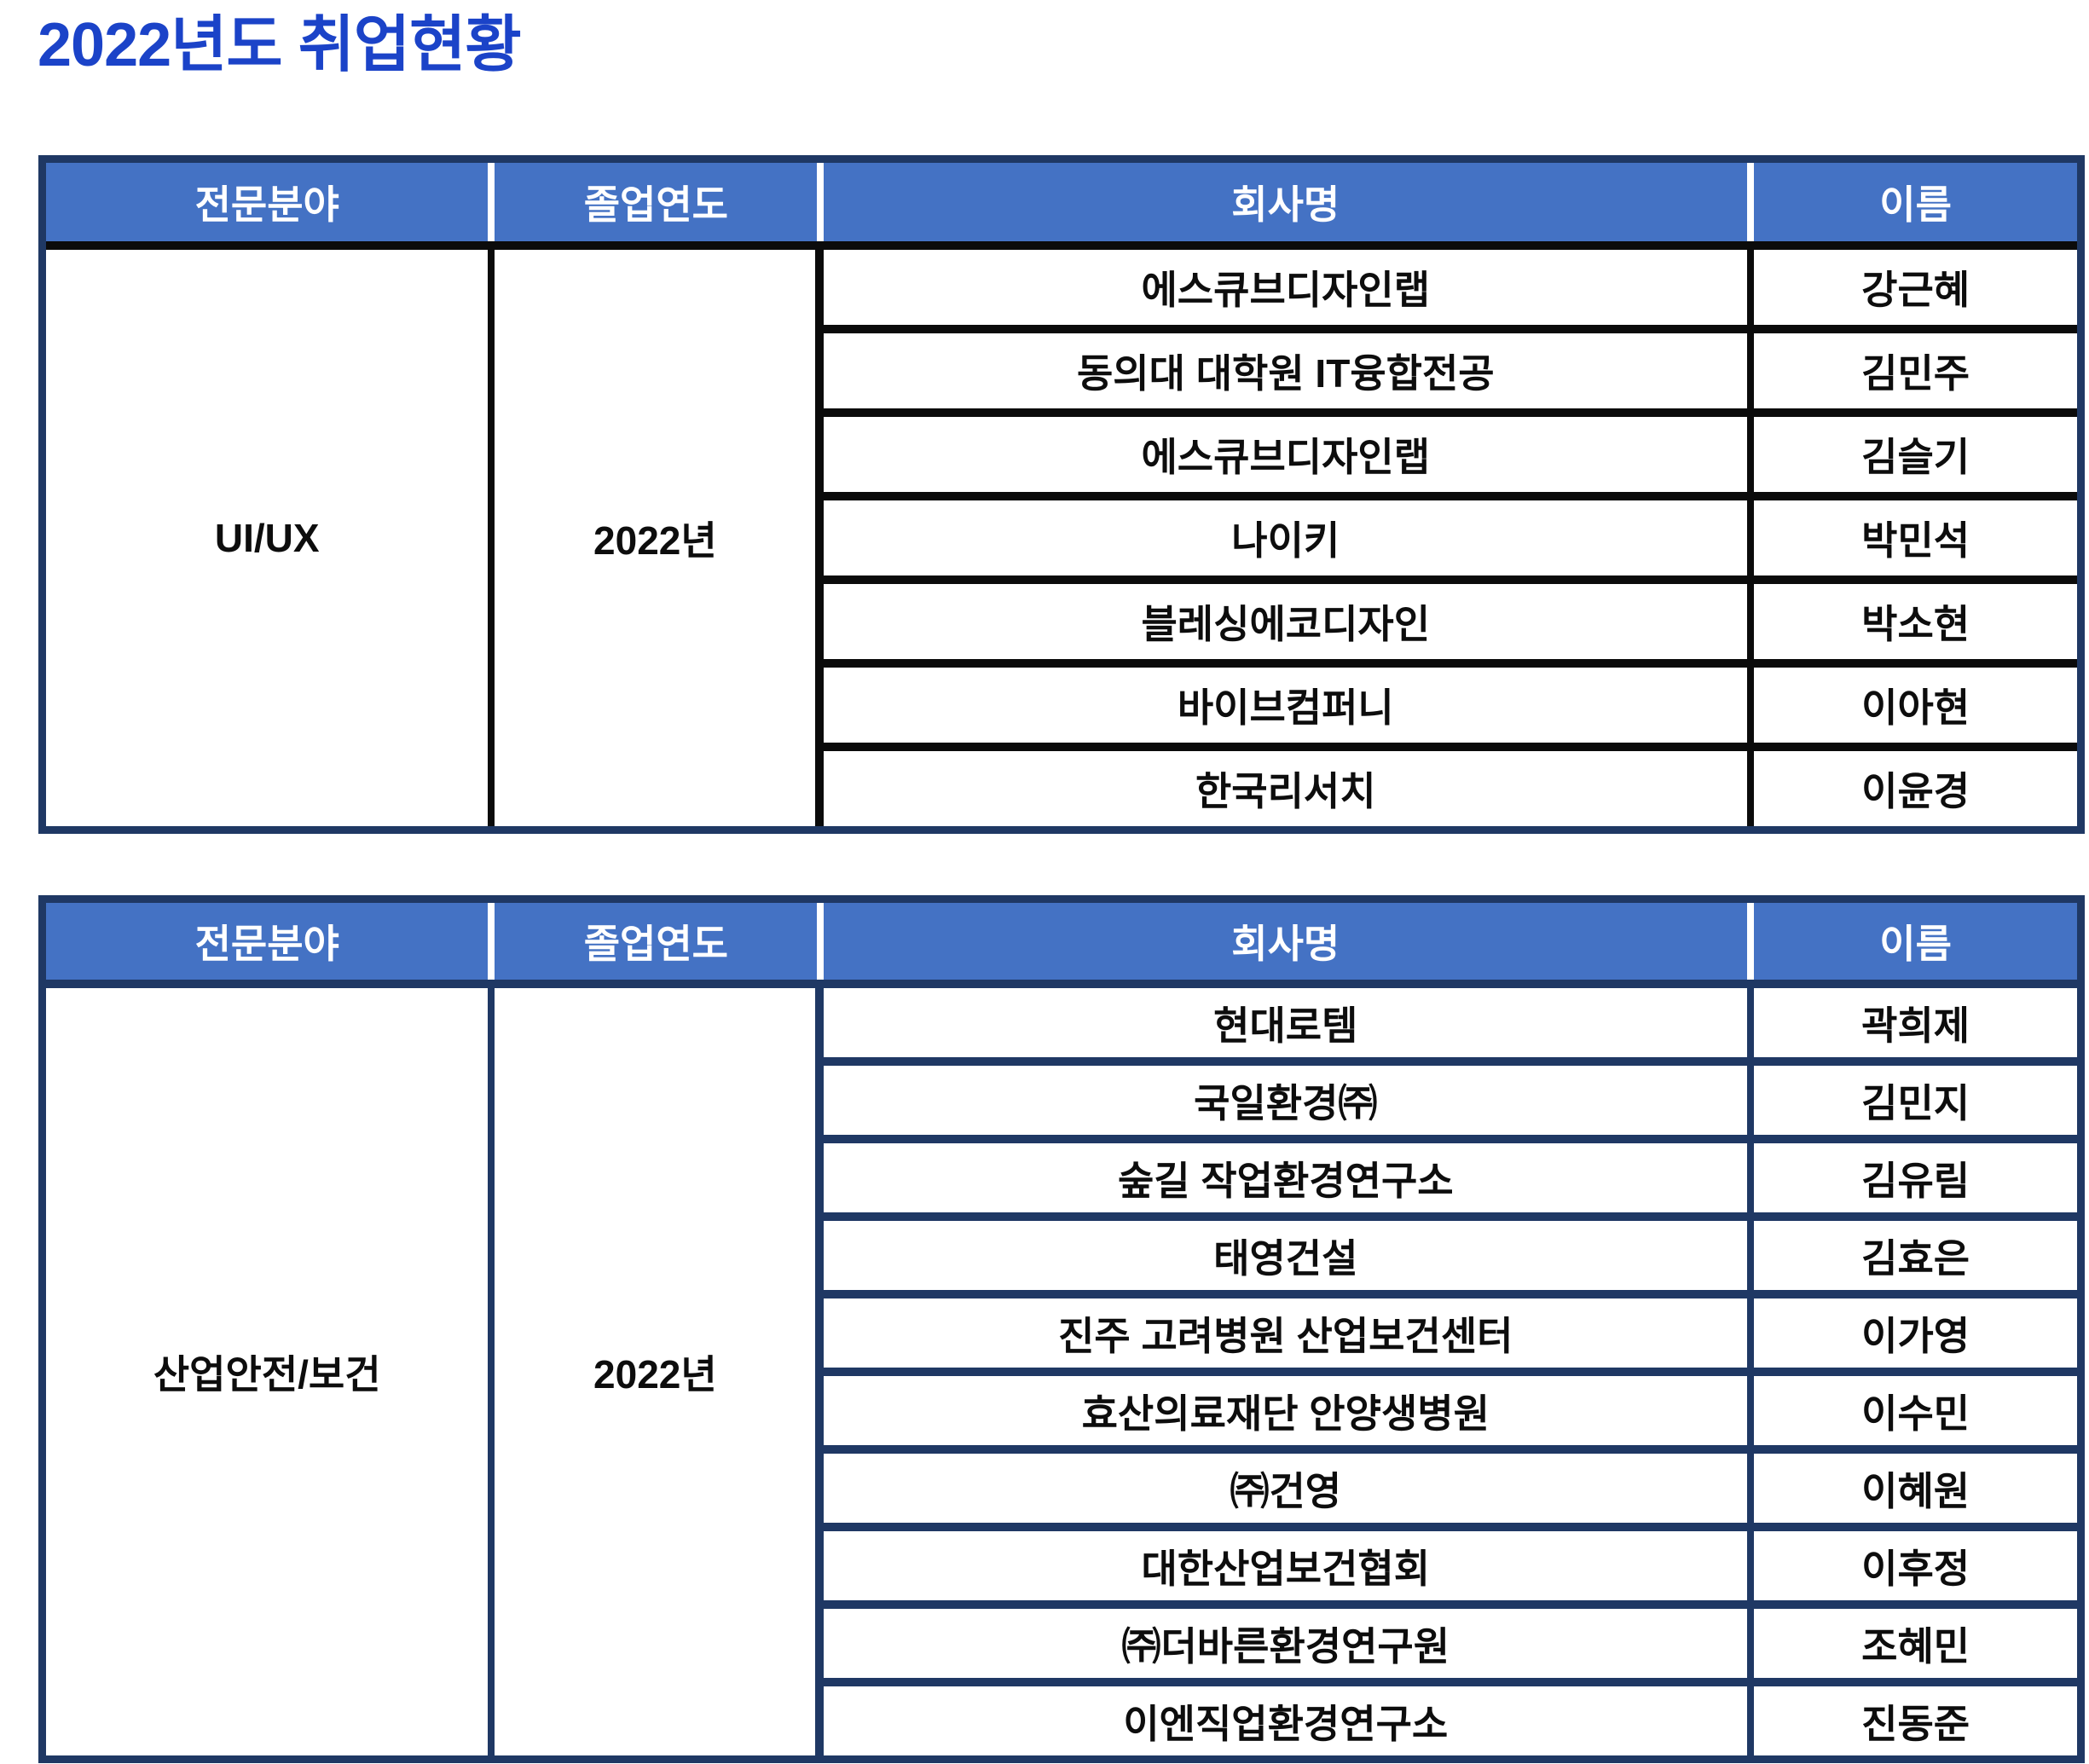  I want to click on table-row: 이엔직업환경연구소 진동준, so click(1061, 1716).